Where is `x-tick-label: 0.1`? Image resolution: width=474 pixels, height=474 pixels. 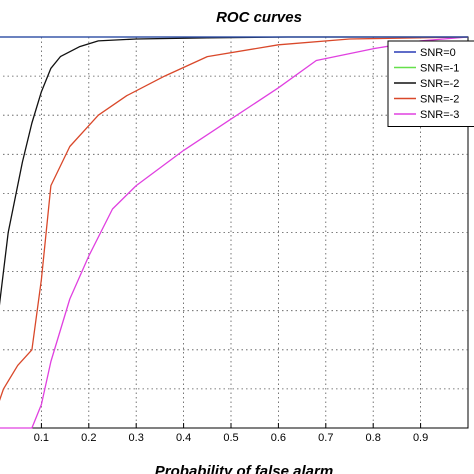 x-tick-label: 0.1 is located at coordinates (41, 438).